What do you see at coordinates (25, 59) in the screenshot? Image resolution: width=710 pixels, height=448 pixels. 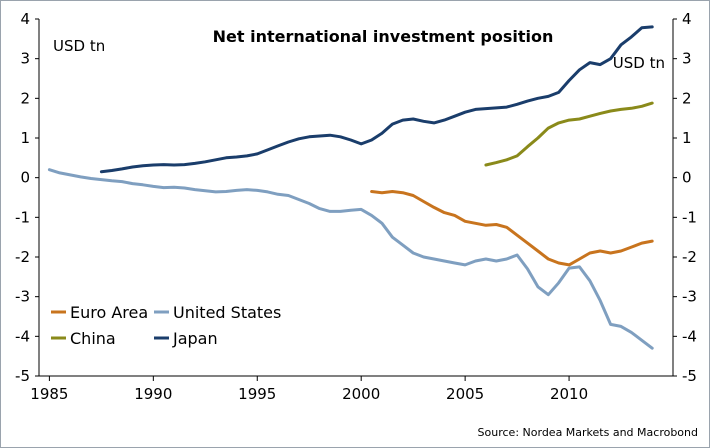 I see `y-tick-label-left: 3` at bounding box center [25, 59].